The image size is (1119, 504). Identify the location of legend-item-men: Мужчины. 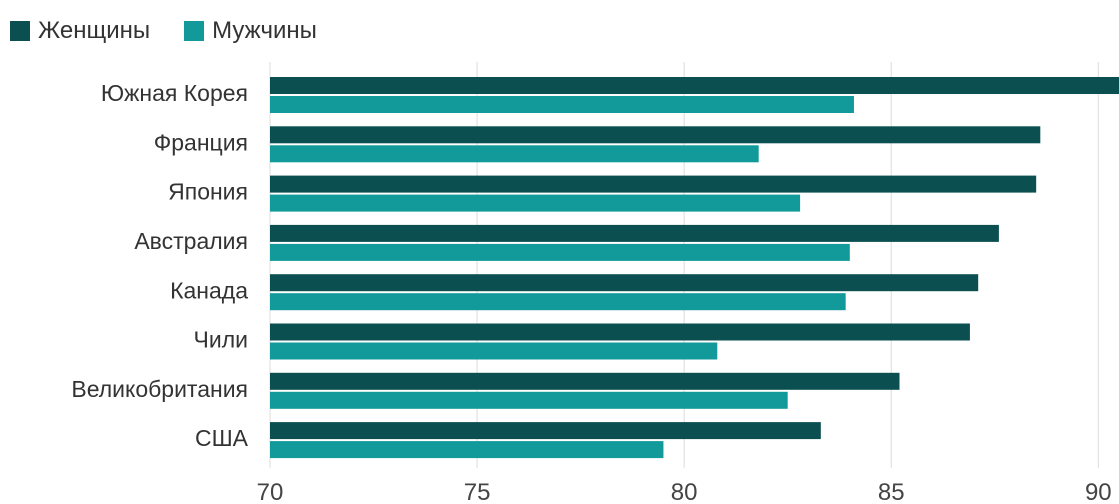
(250, 31).